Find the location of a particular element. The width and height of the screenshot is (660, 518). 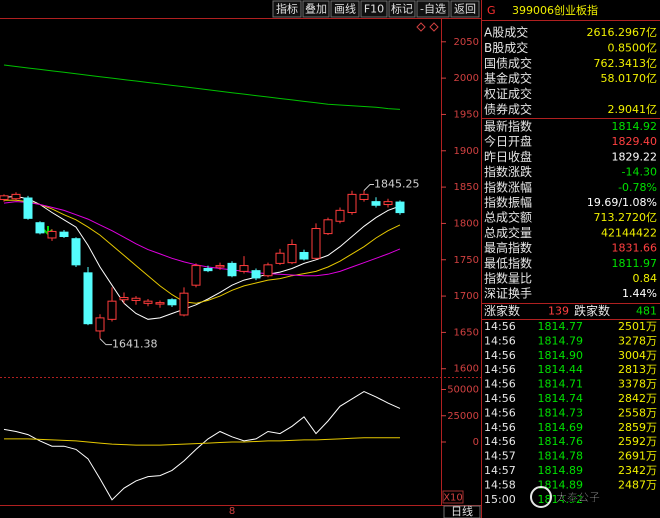

y-tick-label: 1700 is located at coordinates (466, 296).